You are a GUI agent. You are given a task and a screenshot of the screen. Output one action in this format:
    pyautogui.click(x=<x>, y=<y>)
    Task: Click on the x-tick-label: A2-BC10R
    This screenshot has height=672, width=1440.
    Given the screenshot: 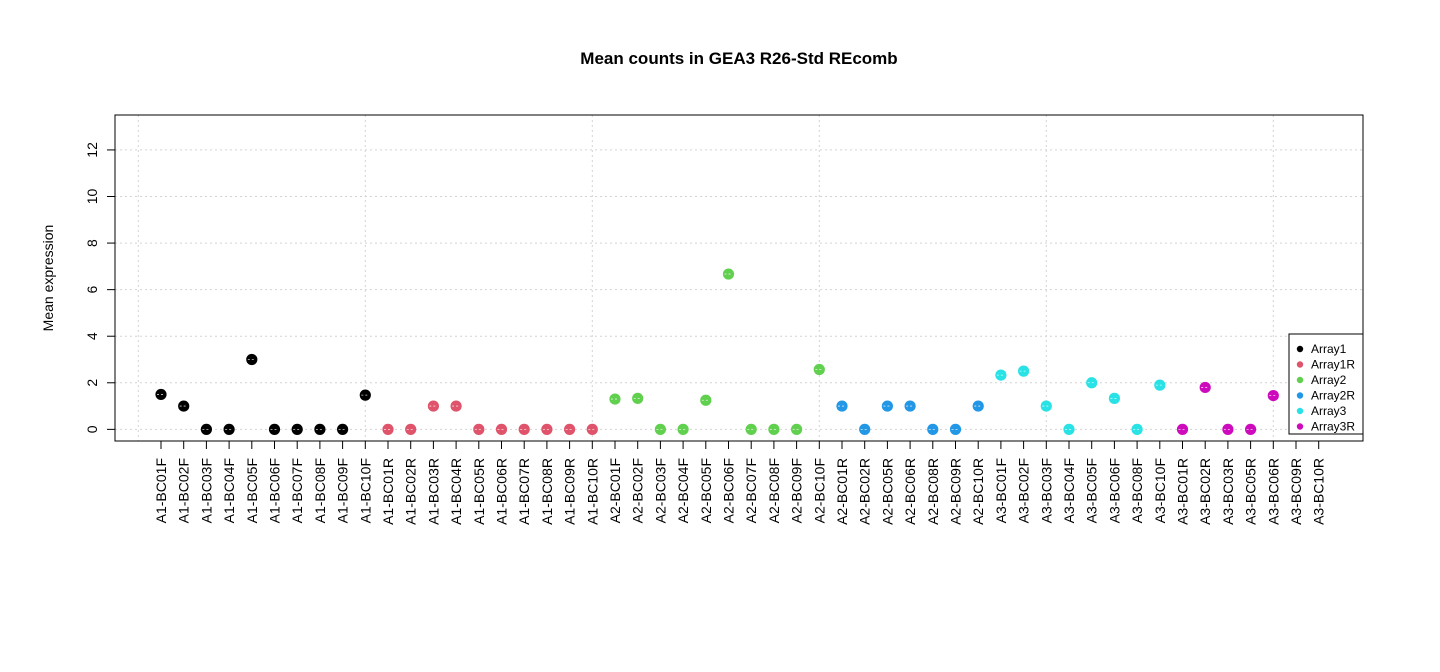 What is the action you would take?
    pyautogui.click(x=978, y=491)
    